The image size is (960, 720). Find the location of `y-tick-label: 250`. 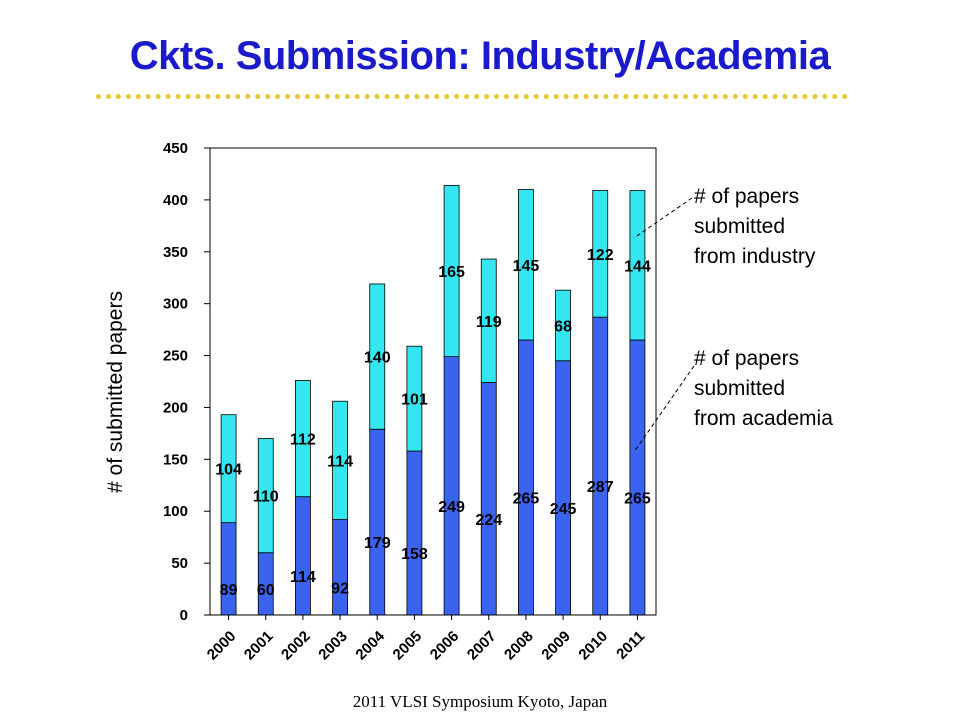

y-tick-label: 250 is located at coordinates (175, 356).